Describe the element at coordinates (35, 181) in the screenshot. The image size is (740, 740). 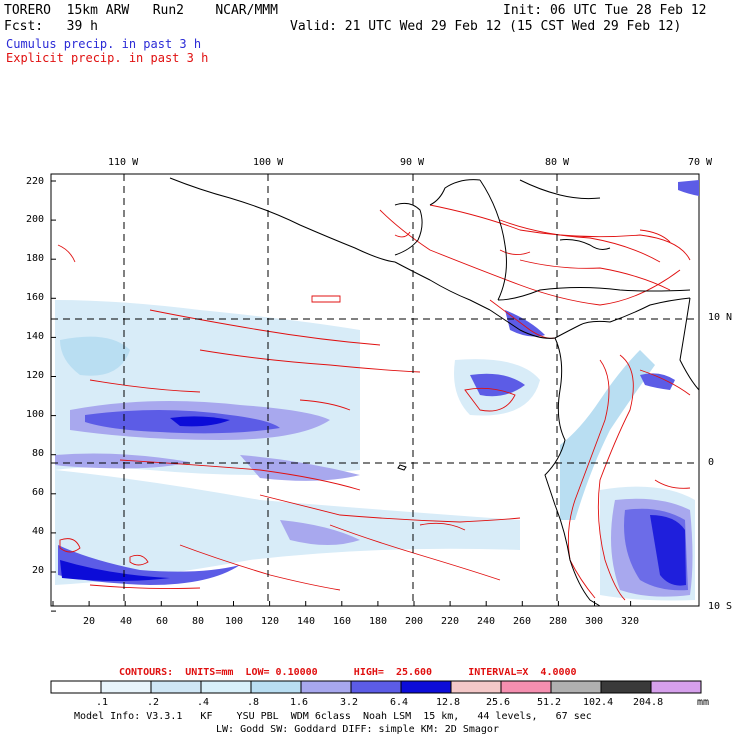
I see `y-tick-label: 220` at that location.